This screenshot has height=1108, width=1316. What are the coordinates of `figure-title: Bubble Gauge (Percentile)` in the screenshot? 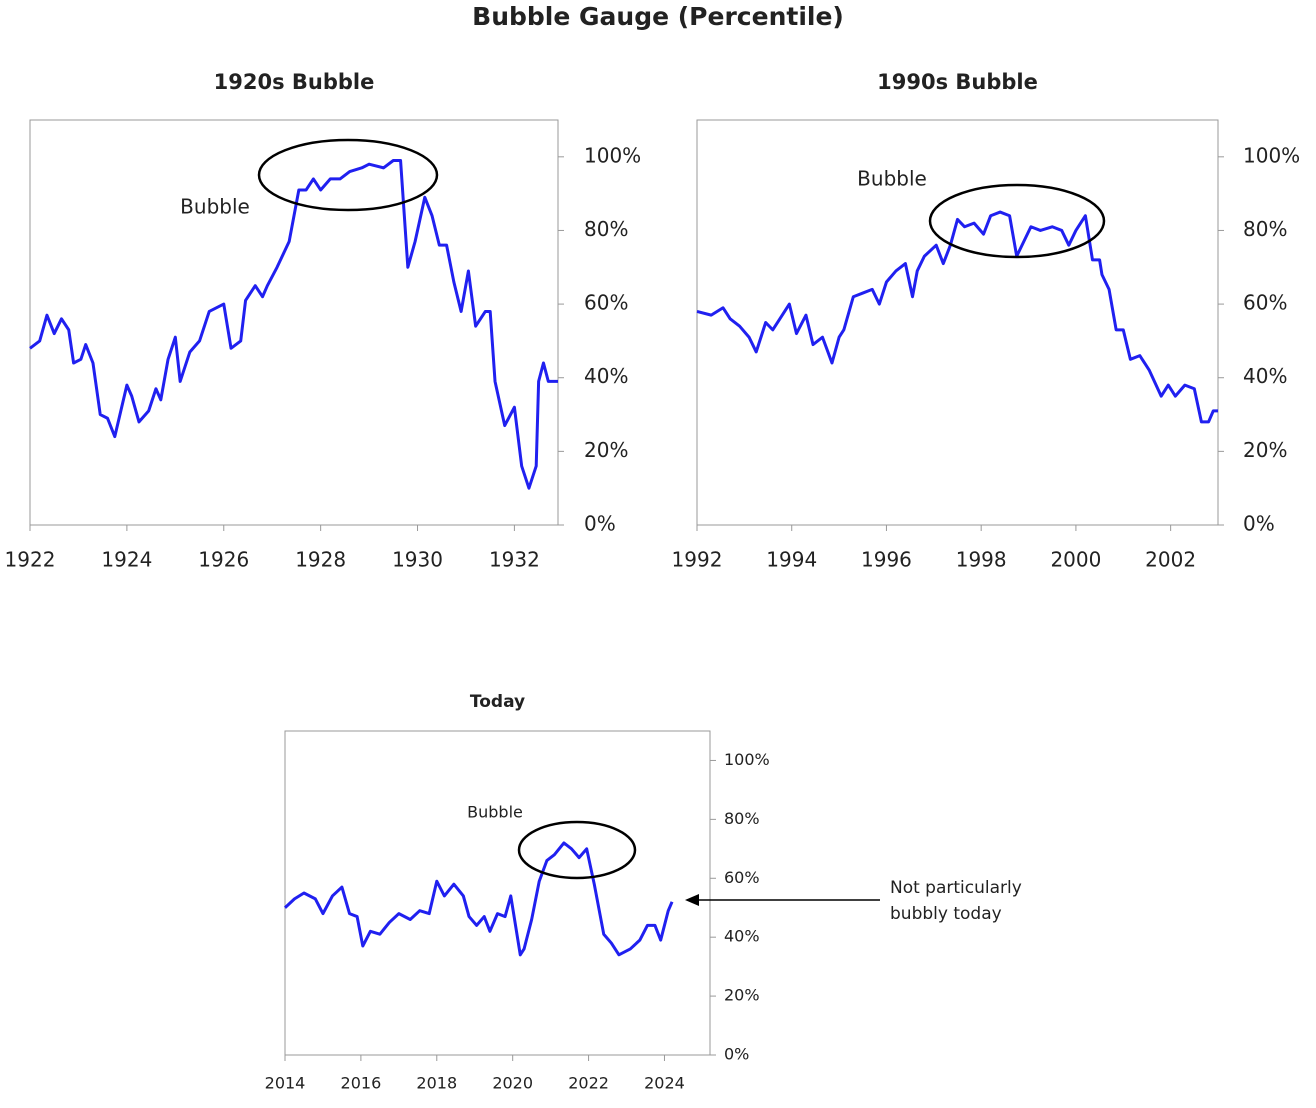 It's located at (658, 16).